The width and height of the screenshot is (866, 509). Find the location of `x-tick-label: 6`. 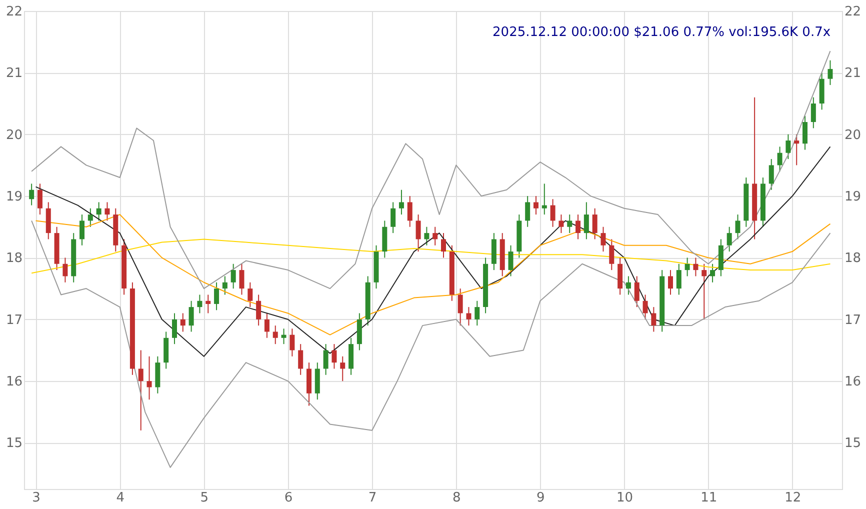

x-tick-label: 6 is located at coordinates (288, 498).